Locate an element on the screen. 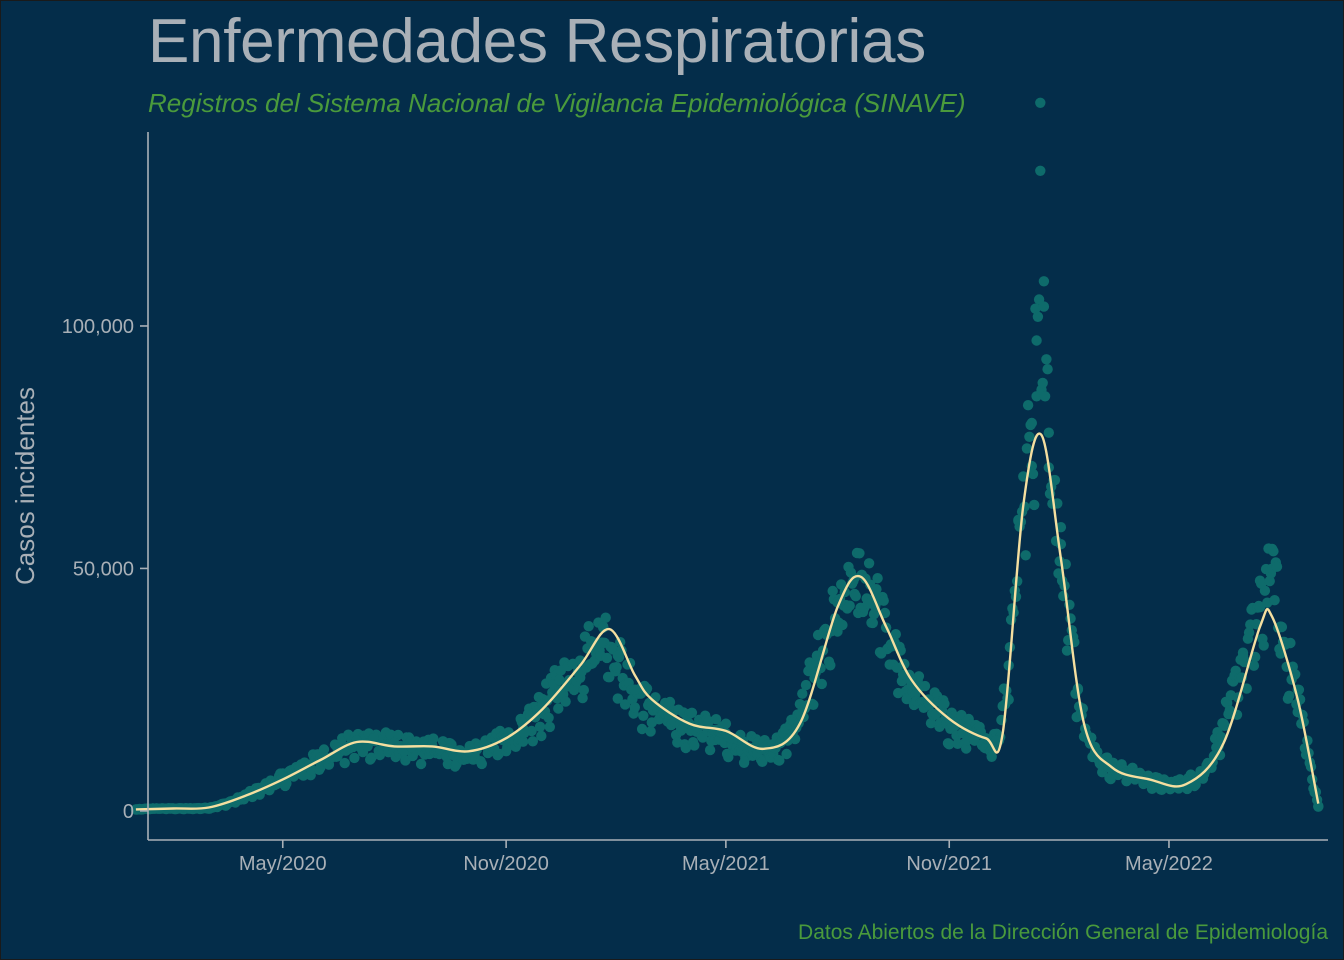 Image resolution: width=1344 pixels, height=960 pixels. y-tick-label: 100,000 is located at coordinates (98, 327).